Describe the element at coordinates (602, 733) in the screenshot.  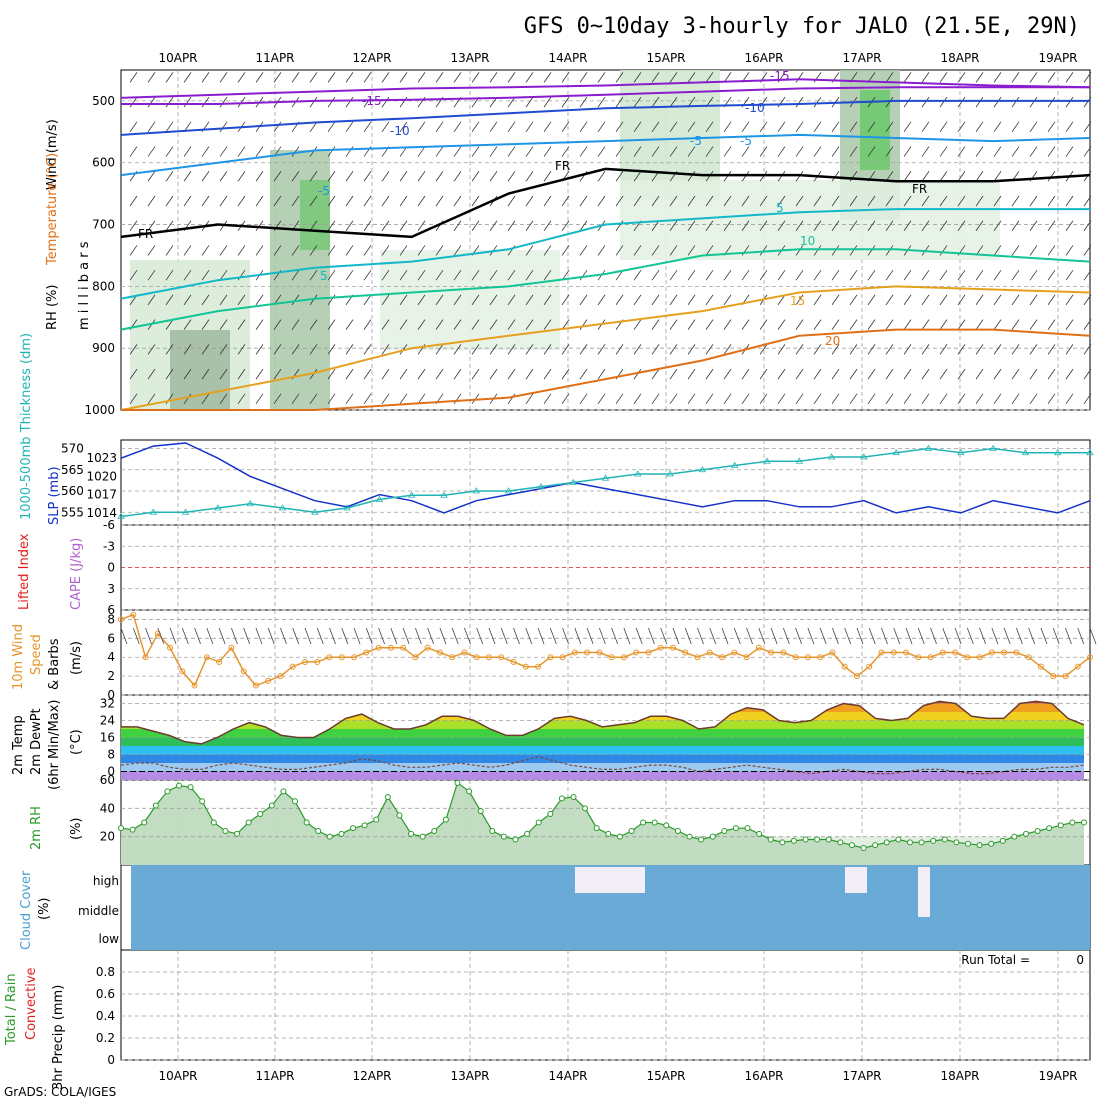
I see `temp-color-band` at that location.